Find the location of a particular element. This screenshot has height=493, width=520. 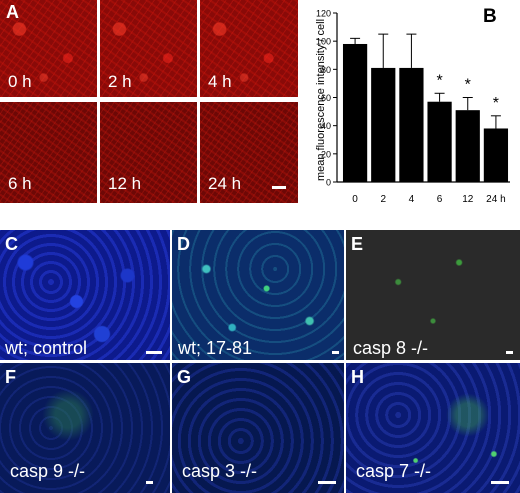

micrograph-d is located at coordinates (258, 295).